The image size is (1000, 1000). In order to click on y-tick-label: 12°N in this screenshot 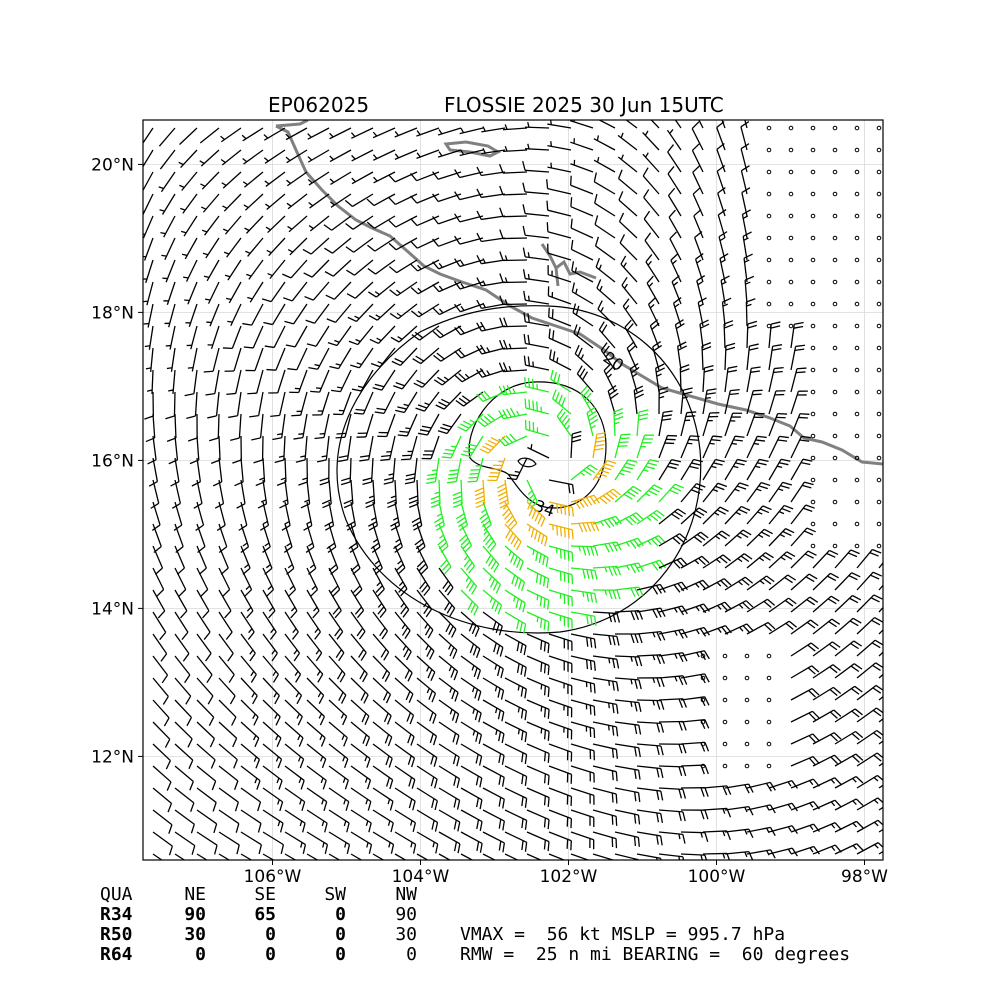, I will do `click(112, 757)`.